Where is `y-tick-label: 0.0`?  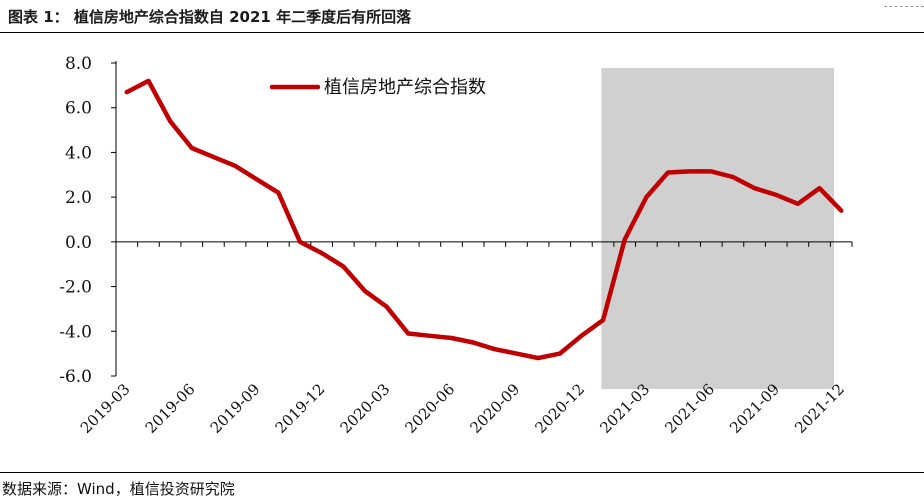
y-tick-label: 0.0 is located at coordinates (78, 243).